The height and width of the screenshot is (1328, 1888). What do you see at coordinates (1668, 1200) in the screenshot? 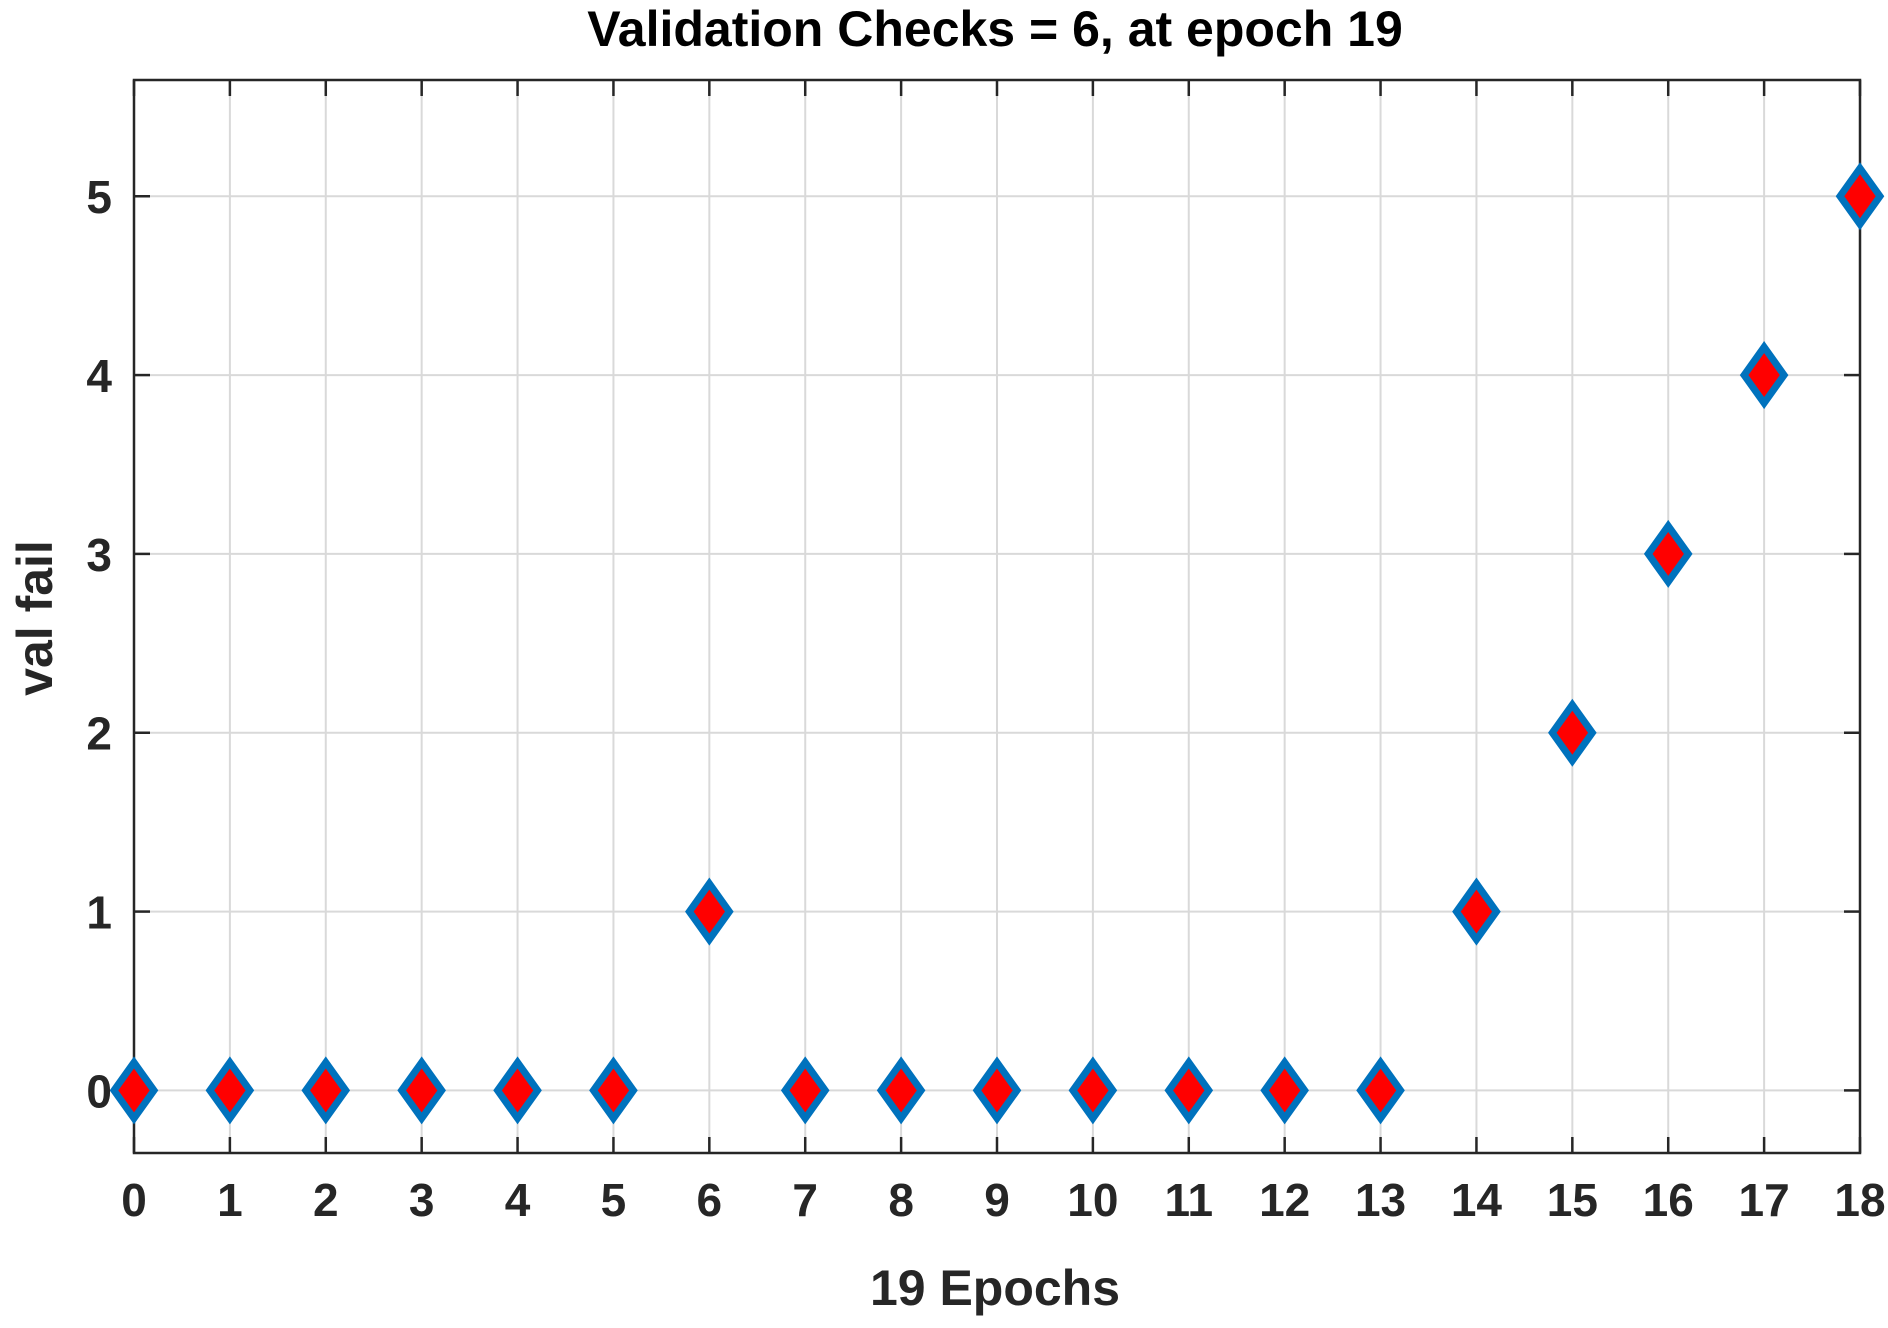
I see `x-tick-label: 16` at bounding box center [1668, 1200].